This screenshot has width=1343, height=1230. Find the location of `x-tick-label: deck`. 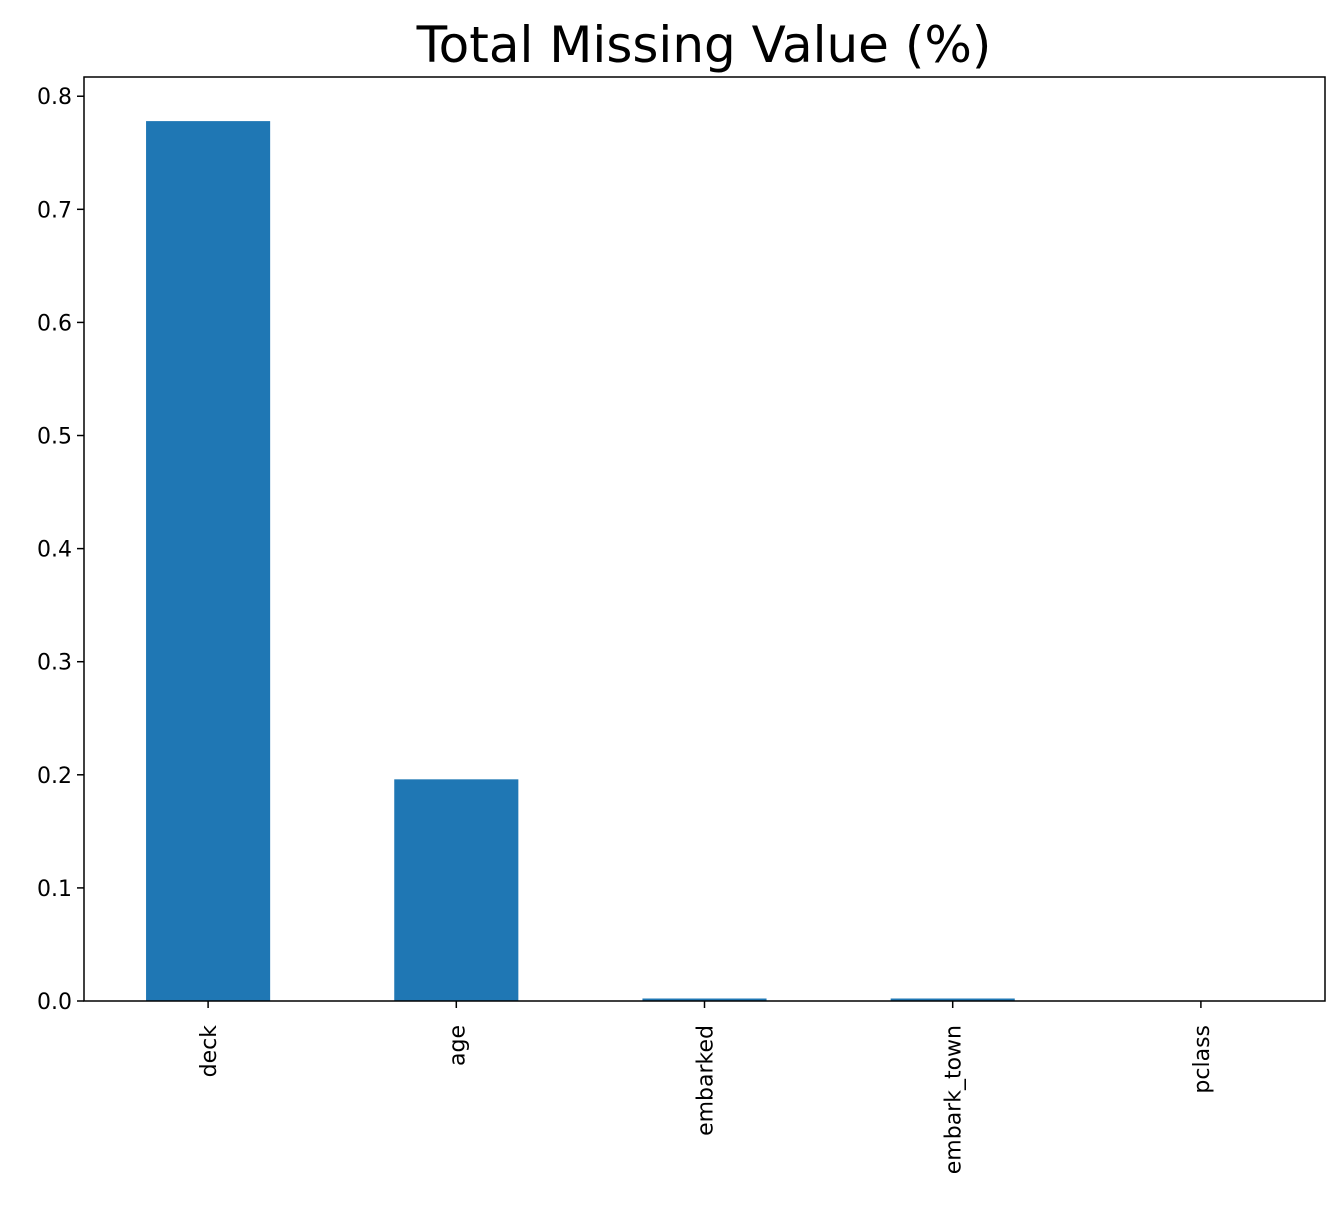

x-tick-label: deck is located at coordinates (209, 1051).